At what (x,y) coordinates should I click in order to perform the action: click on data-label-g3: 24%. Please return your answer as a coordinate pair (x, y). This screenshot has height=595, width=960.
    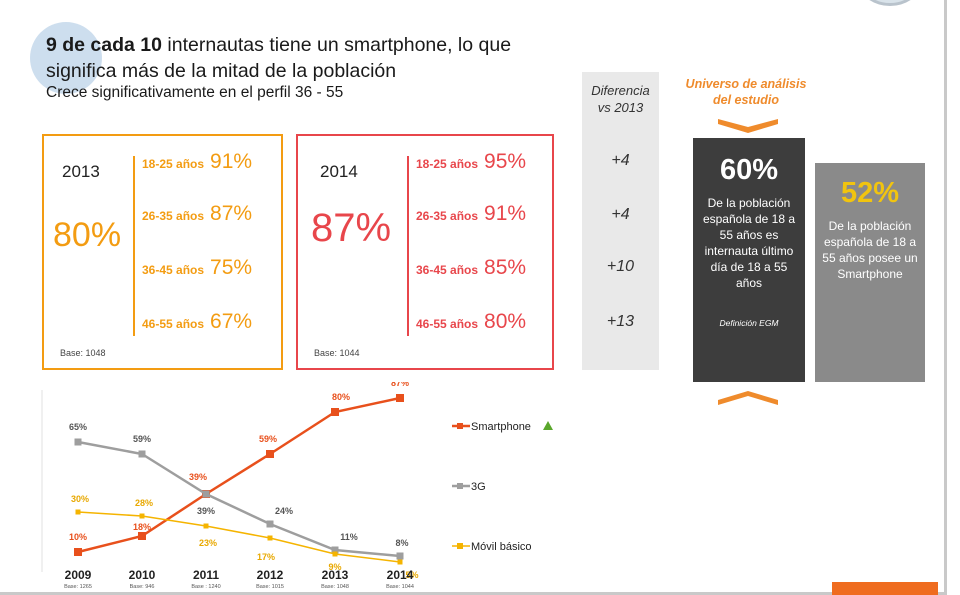
    Looking at the image, I should click on (284, 511).